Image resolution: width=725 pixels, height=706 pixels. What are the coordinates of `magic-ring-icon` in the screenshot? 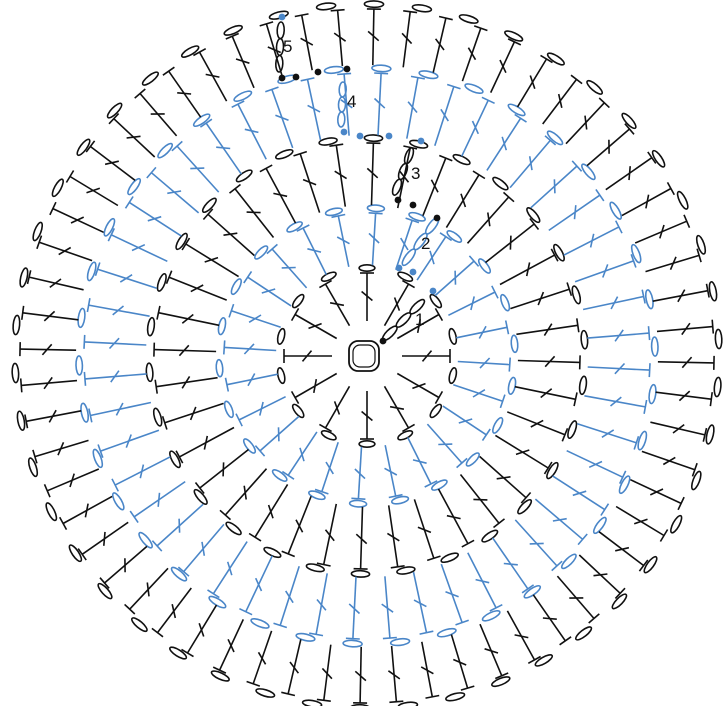 It's located at (364, 356).